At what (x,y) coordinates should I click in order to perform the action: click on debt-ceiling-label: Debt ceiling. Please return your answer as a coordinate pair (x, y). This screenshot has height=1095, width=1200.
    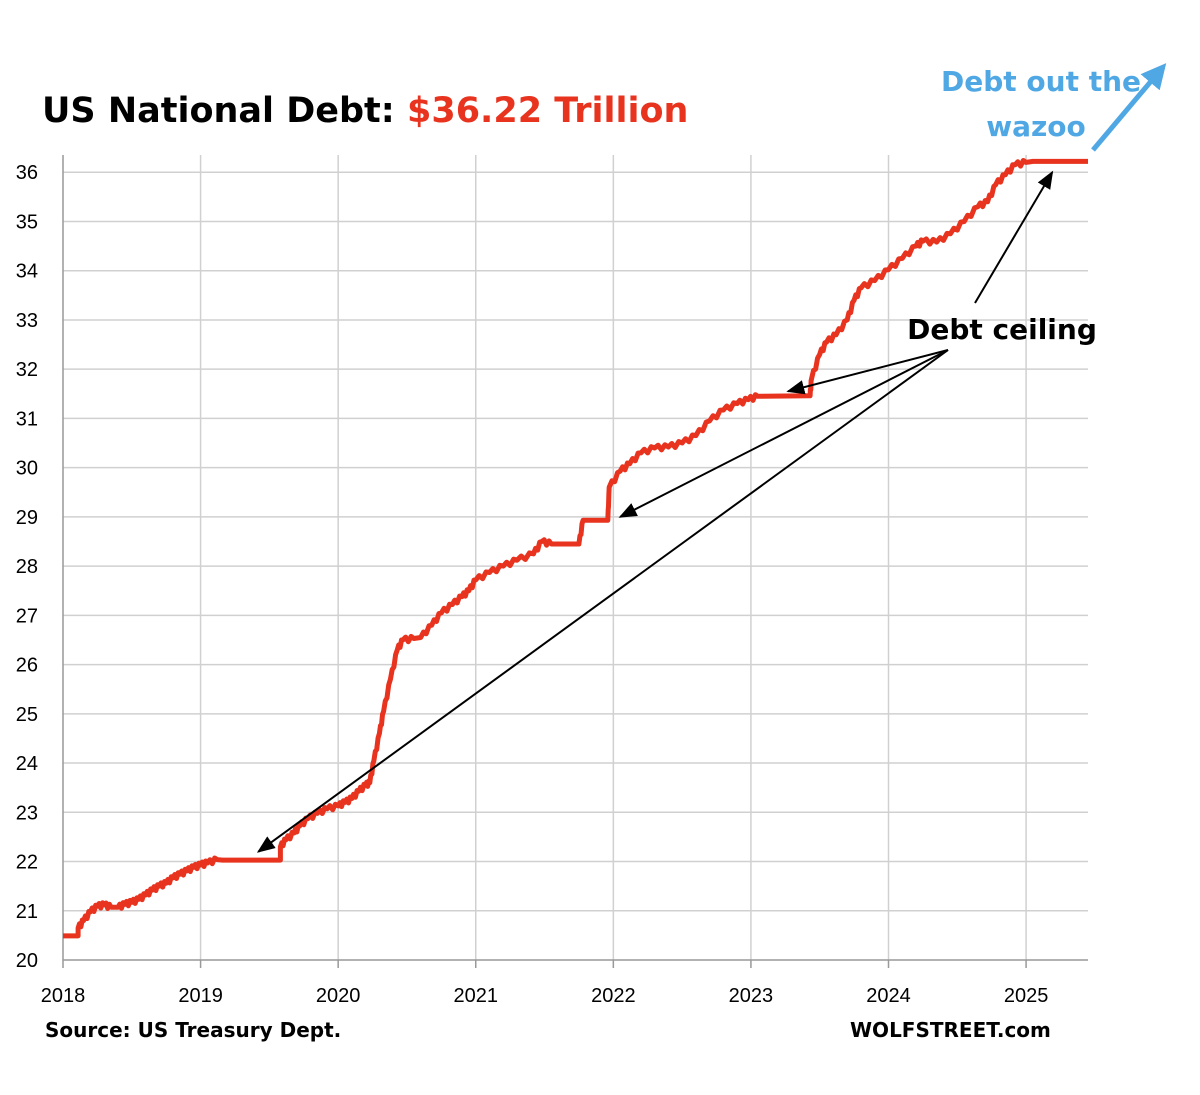
    Looking at the image, I should click on (1002, 329).